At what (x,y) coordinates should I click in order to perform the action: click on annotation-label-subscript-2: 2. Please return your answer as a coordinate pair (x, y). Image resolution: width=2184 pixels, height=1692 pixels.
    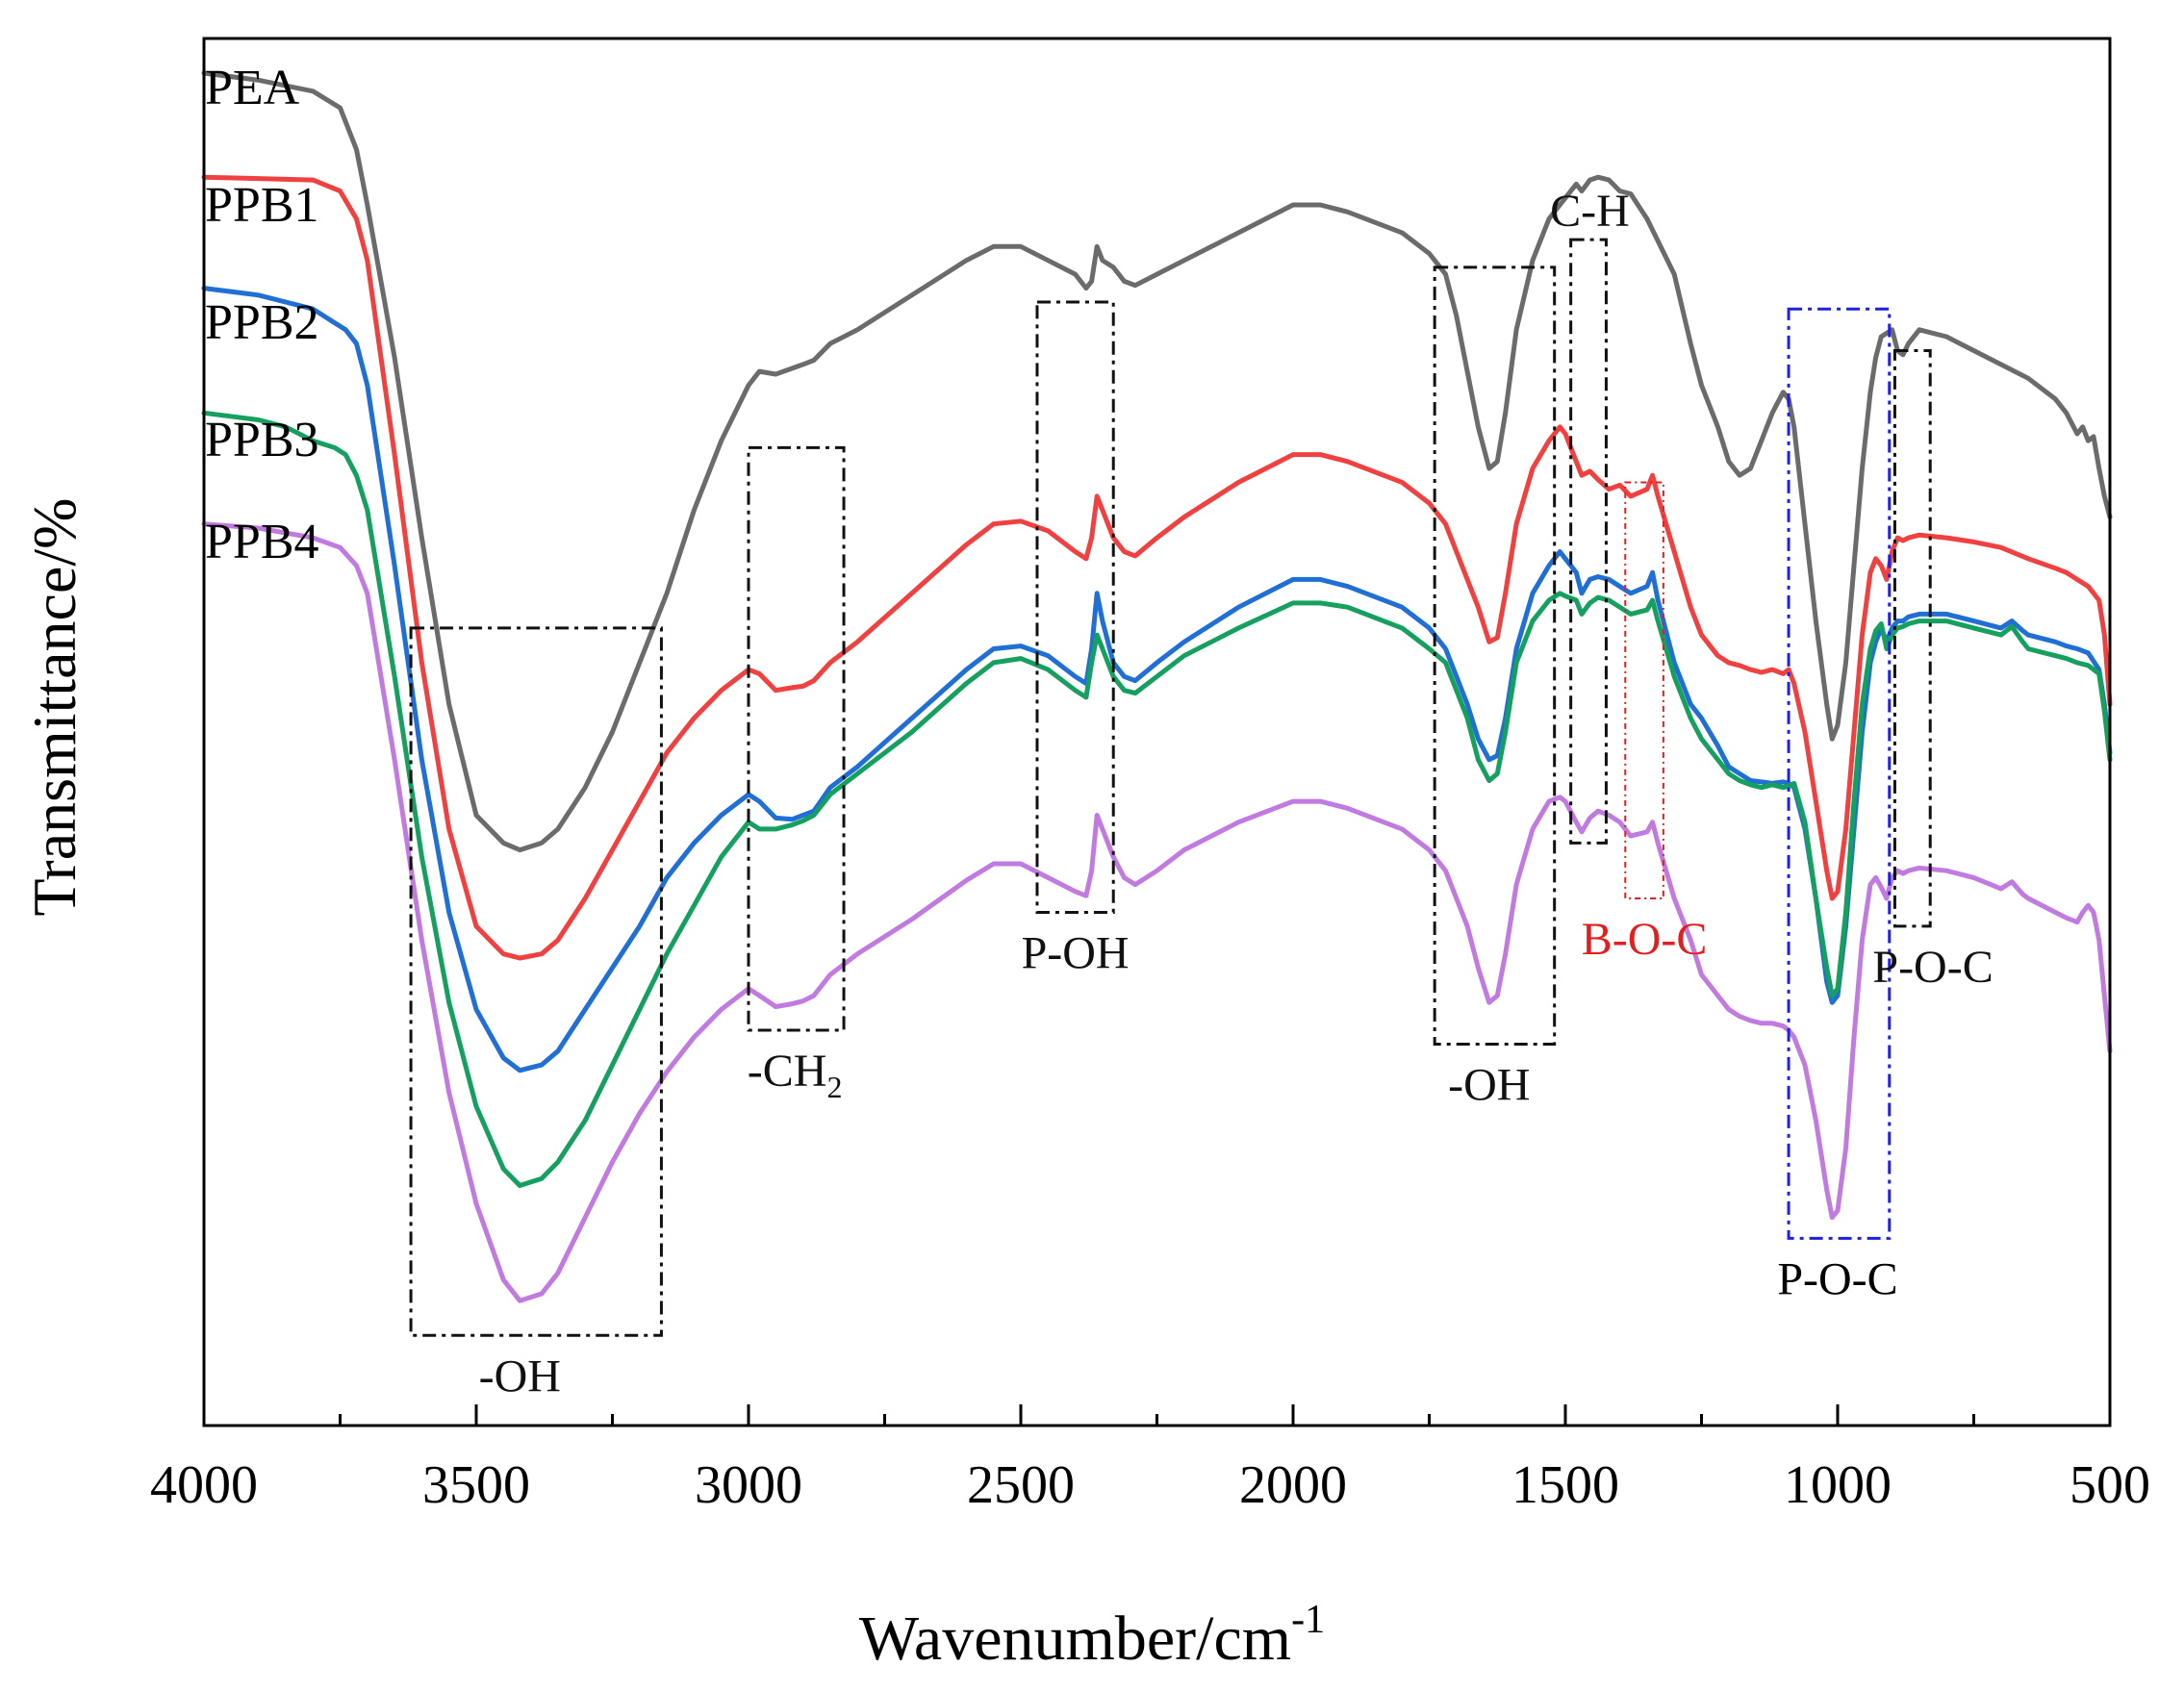
    Looking at the image, I should click on (834, 1087).